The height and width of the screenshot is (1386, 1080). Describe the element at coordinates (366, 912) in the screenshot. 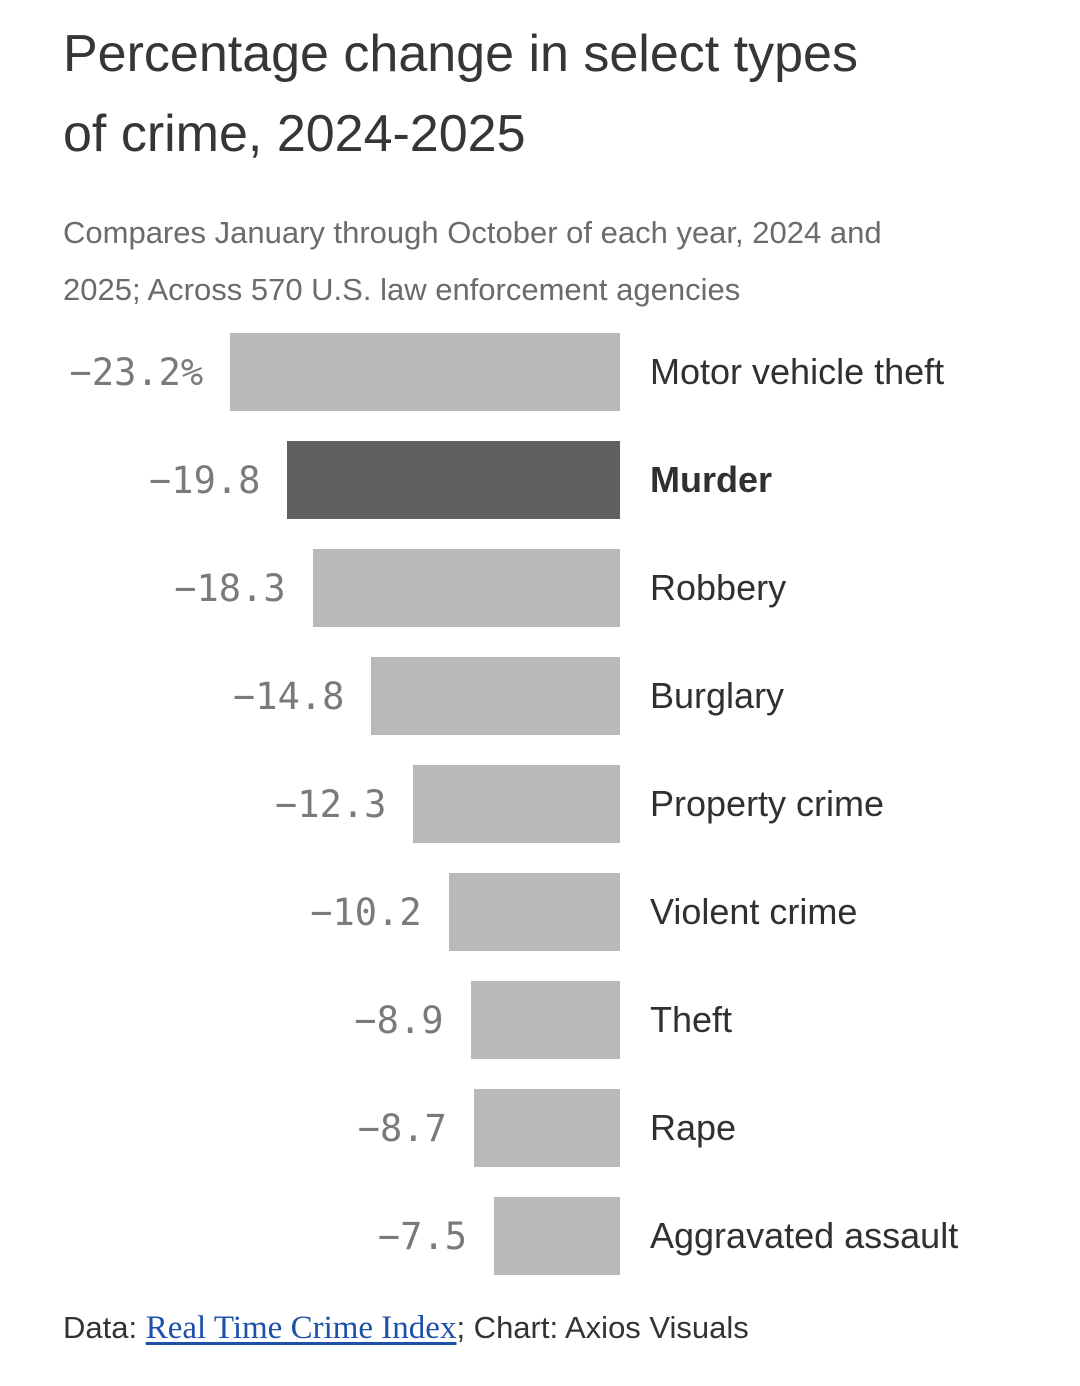

I see `value-label: −10.2` at that location.